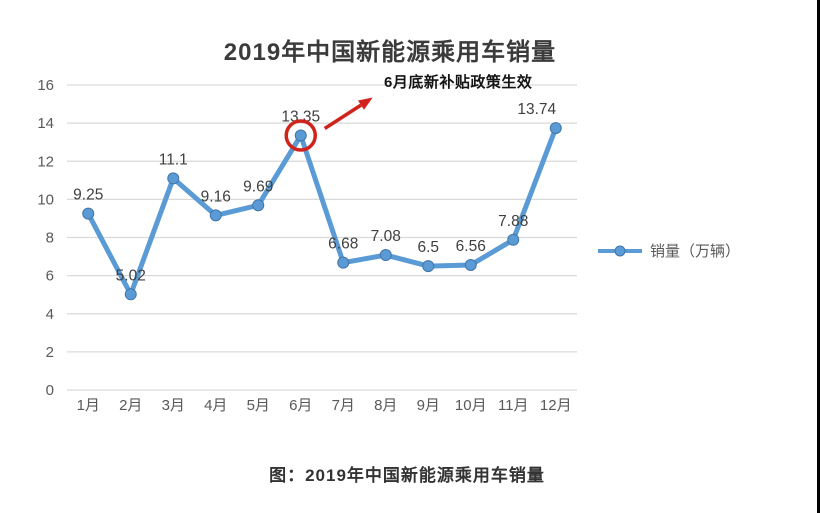 The height and width of the screenshot is (513, 820). Describe the element at coordinates (173, 159) in the screenshot. I see `data-label: 11.1` at that location.